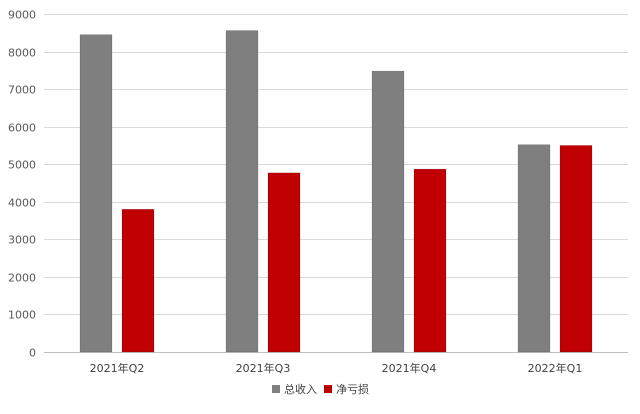 Image resolution: width=640 pixels, height=414 pixels. What do you see at coordinates (22, 15) in the screenshot?
I see `y-tick-label: 9000` at bounding box center [22, 15].